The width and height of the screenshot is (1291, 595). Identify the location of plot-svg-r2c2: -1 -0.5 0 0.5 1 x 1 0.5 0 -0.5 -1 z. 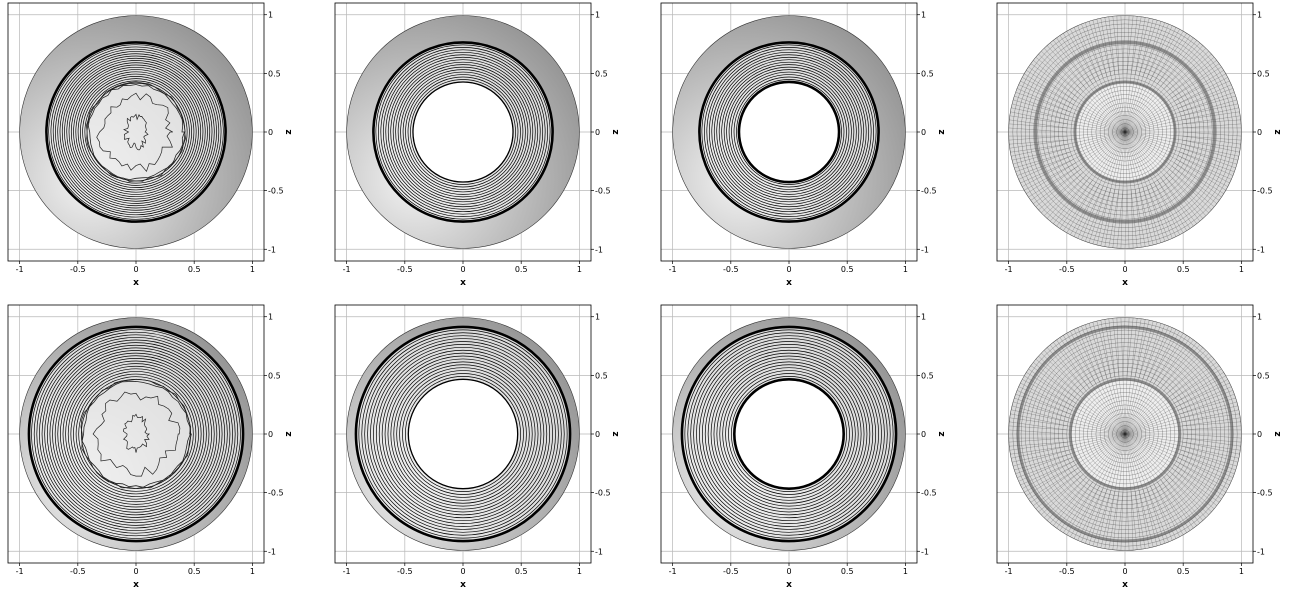
(477, 447).